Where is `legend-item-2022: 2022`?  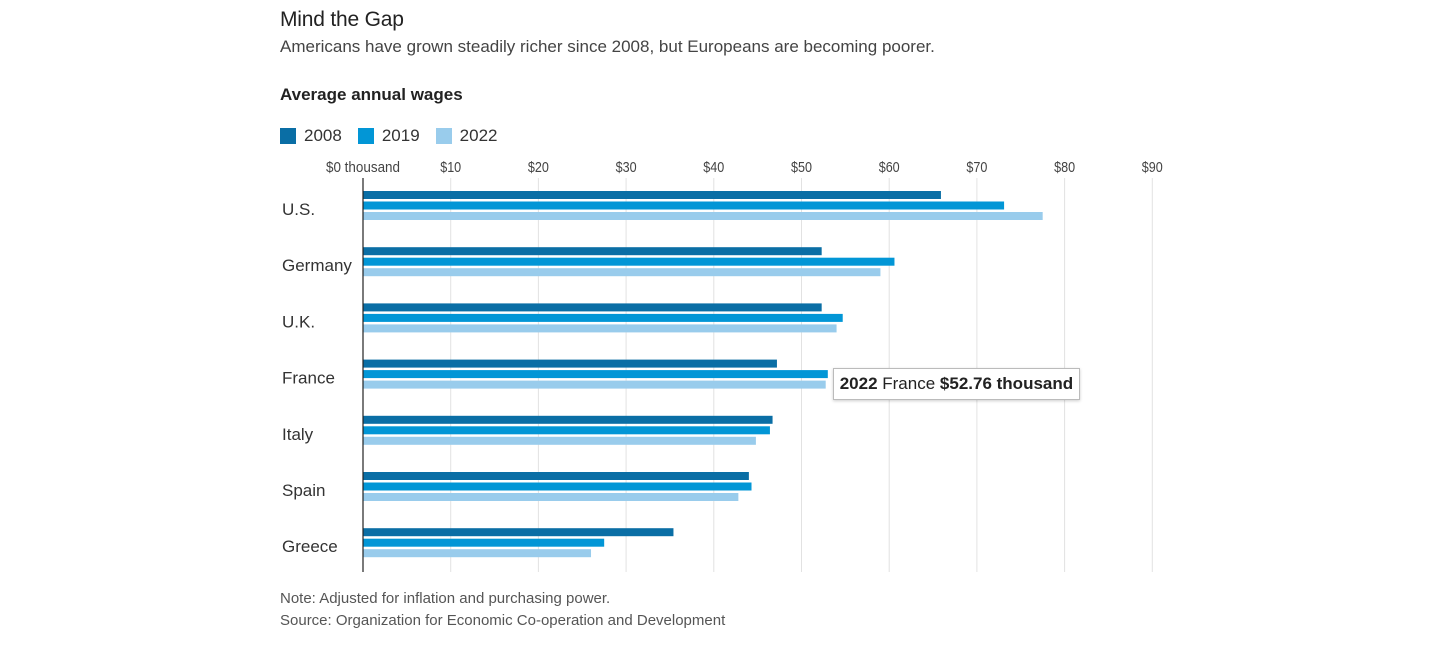 legend-item-2022: 2022 is located at coordinates (466, 136).